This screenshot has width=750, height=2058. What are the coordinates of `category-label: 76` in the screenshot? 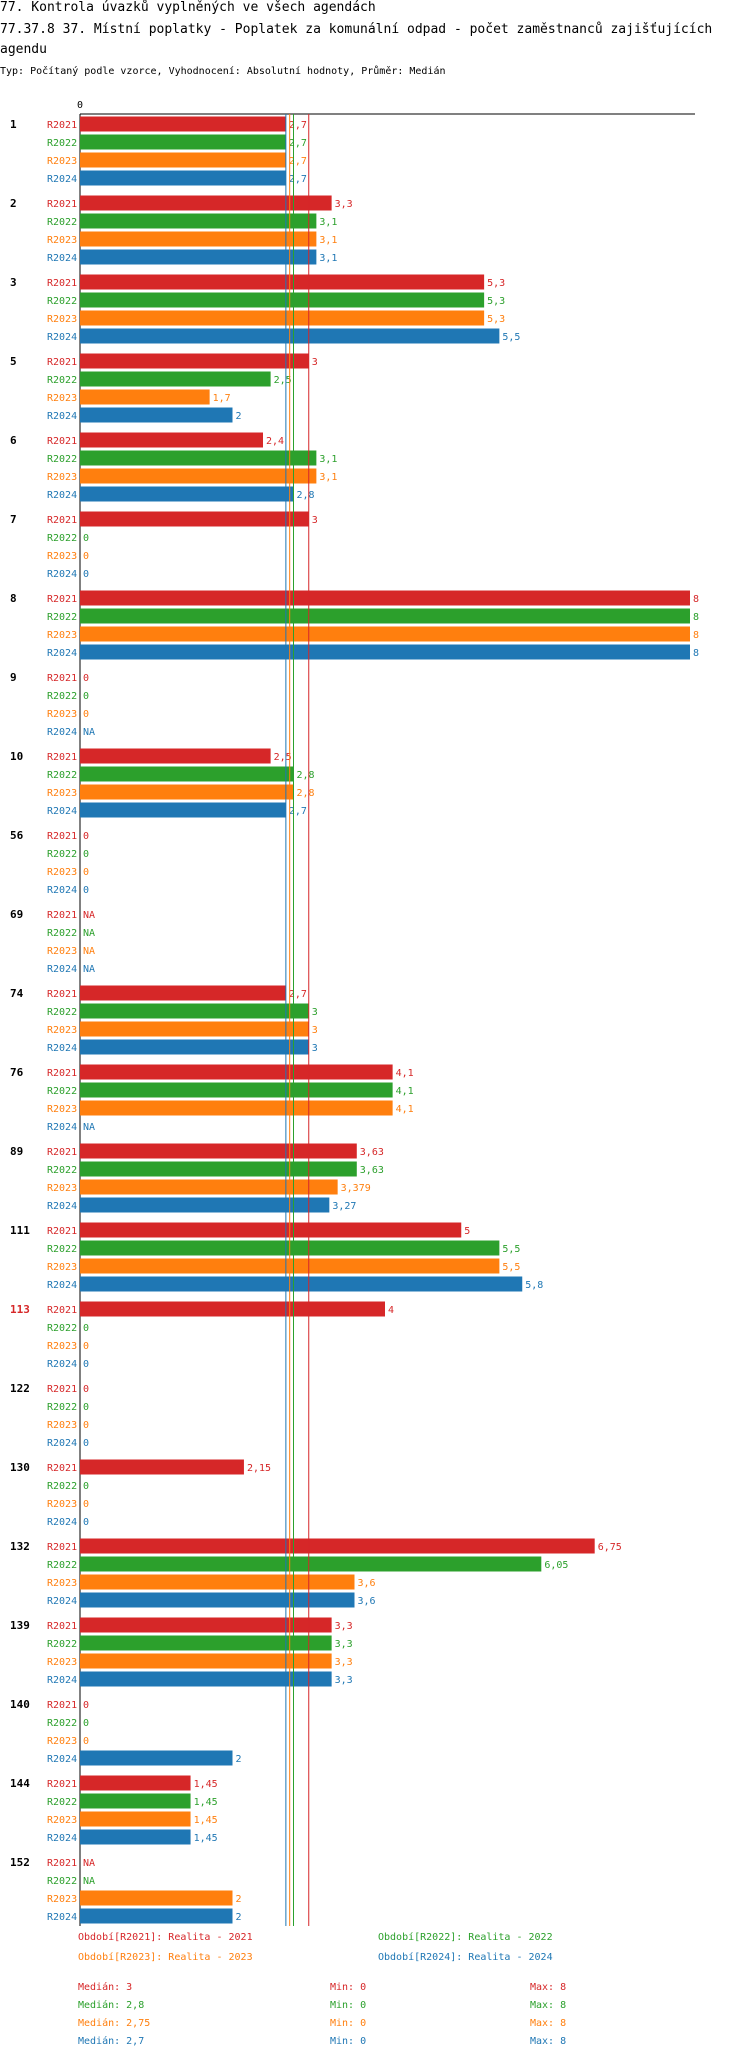 It's located at (17, 1072).